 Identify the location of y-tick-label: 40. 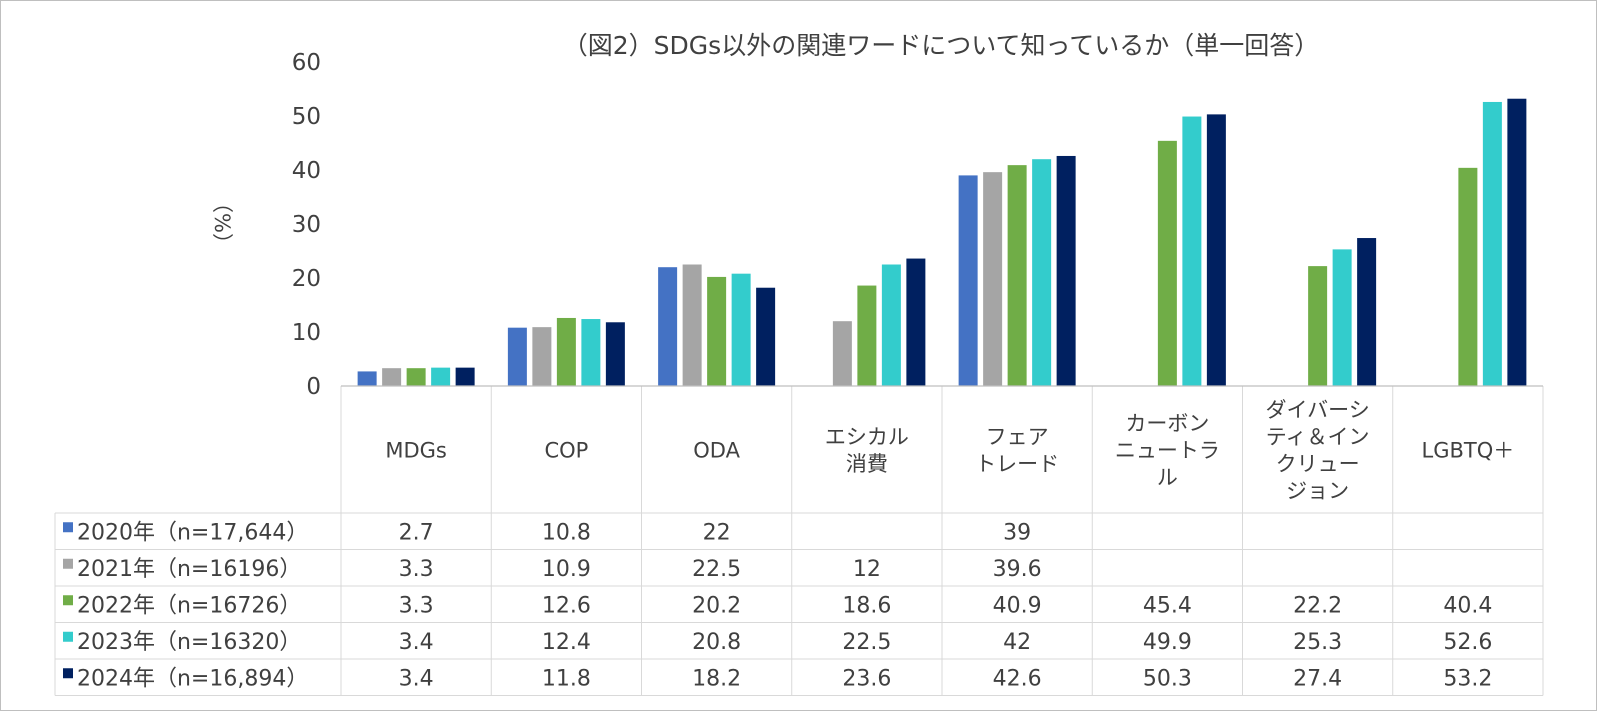
(306, 171).